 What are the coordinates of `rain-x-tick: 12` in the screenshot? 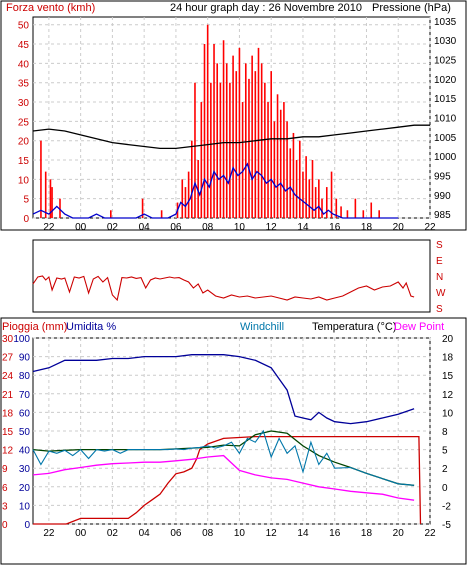 It's located at (272, 533).